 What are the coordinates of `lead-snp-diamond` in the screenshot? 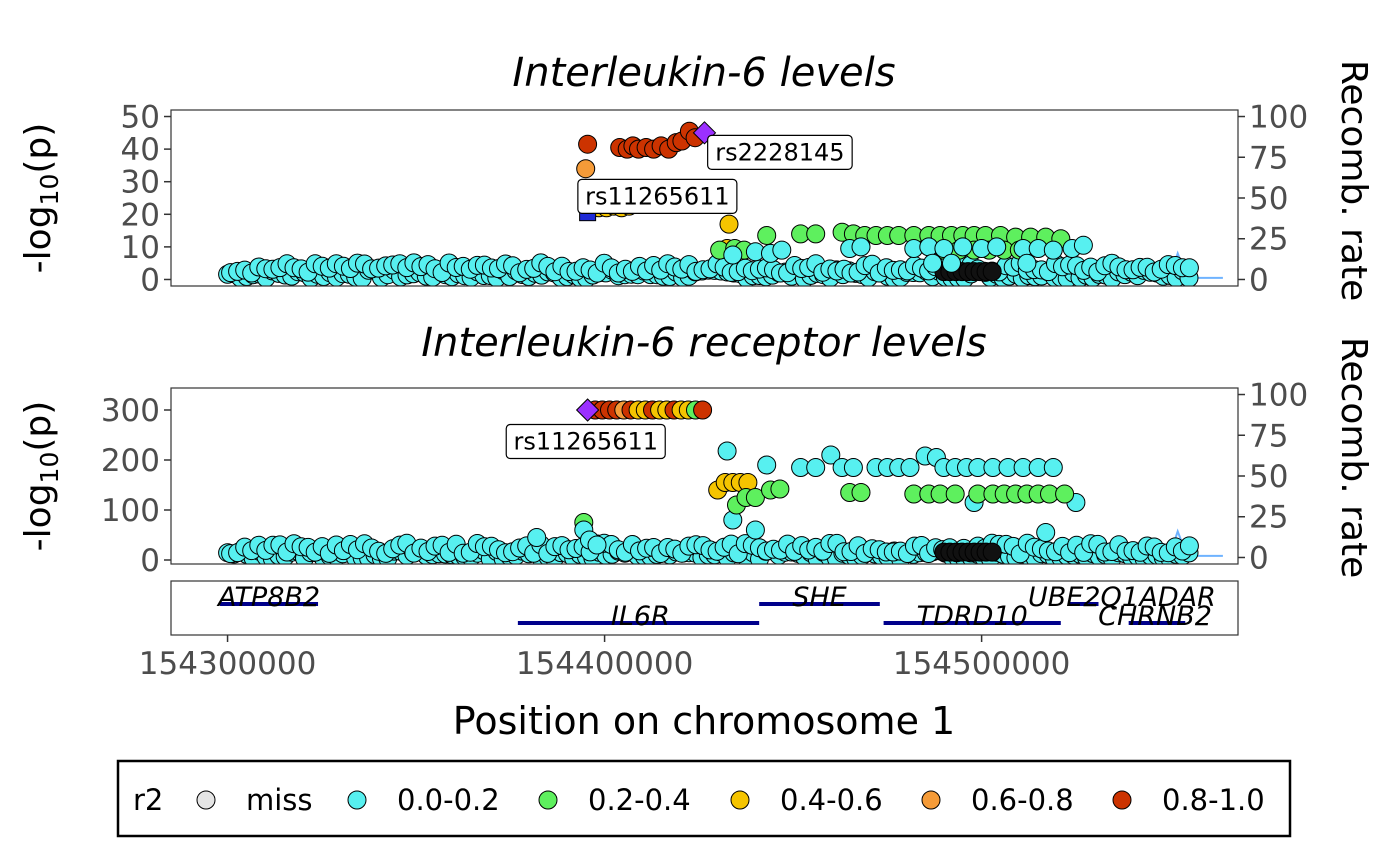 It's located at (587, 410).